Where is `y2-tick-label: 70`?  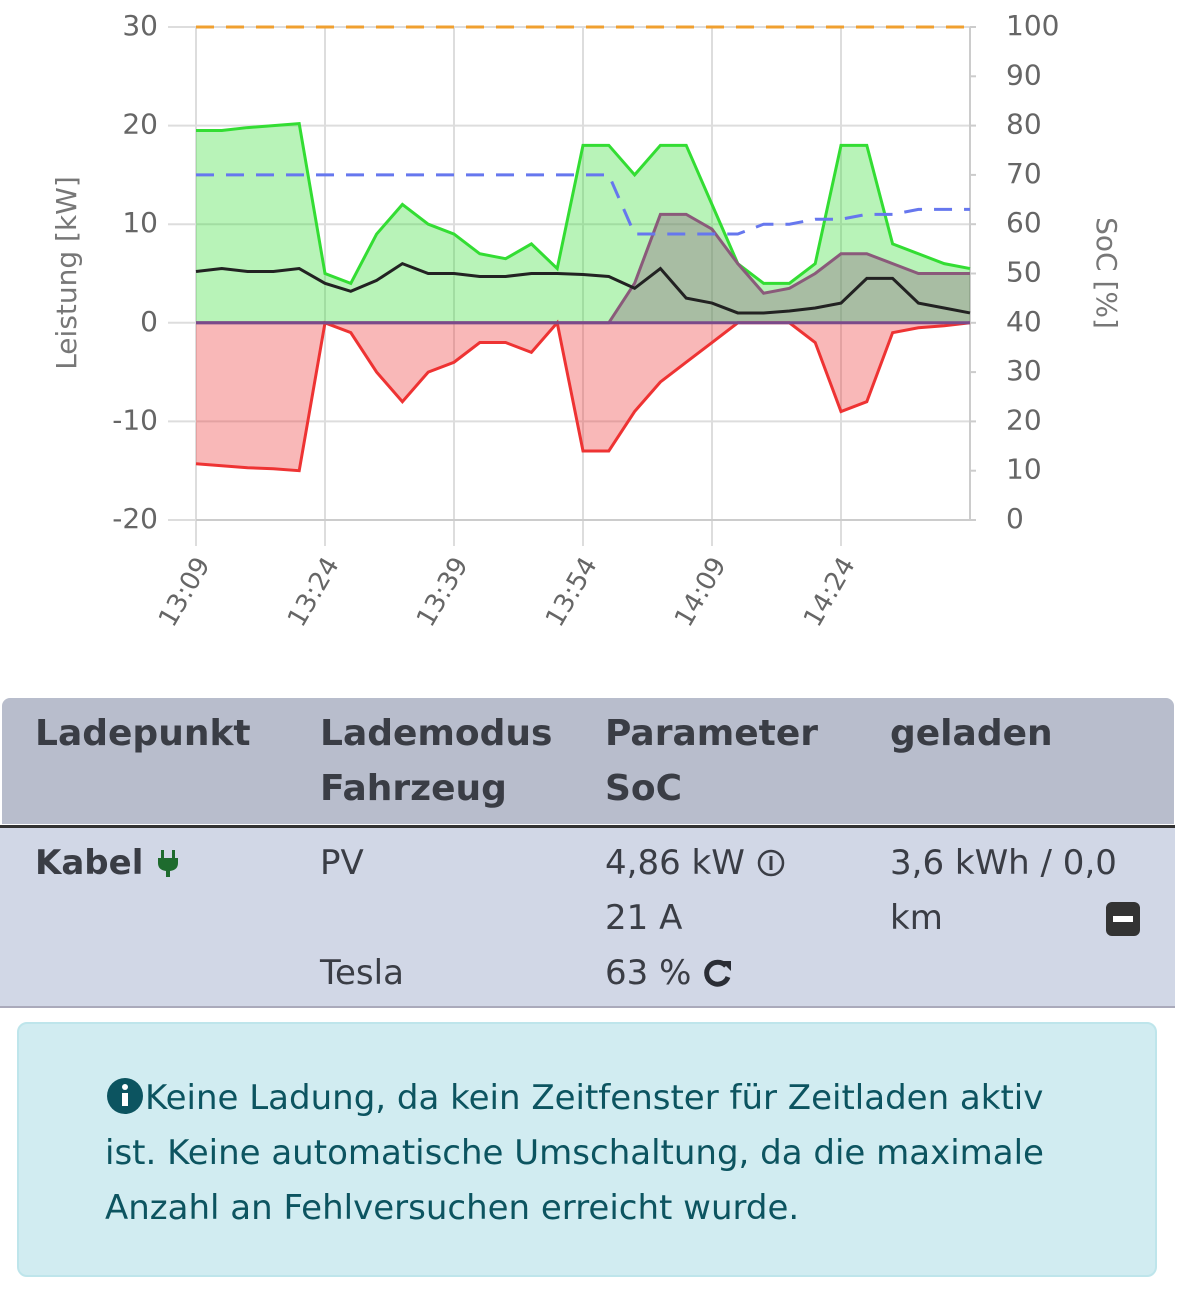 y2-tick-label: 70 is located at coordinates (1024, 173).